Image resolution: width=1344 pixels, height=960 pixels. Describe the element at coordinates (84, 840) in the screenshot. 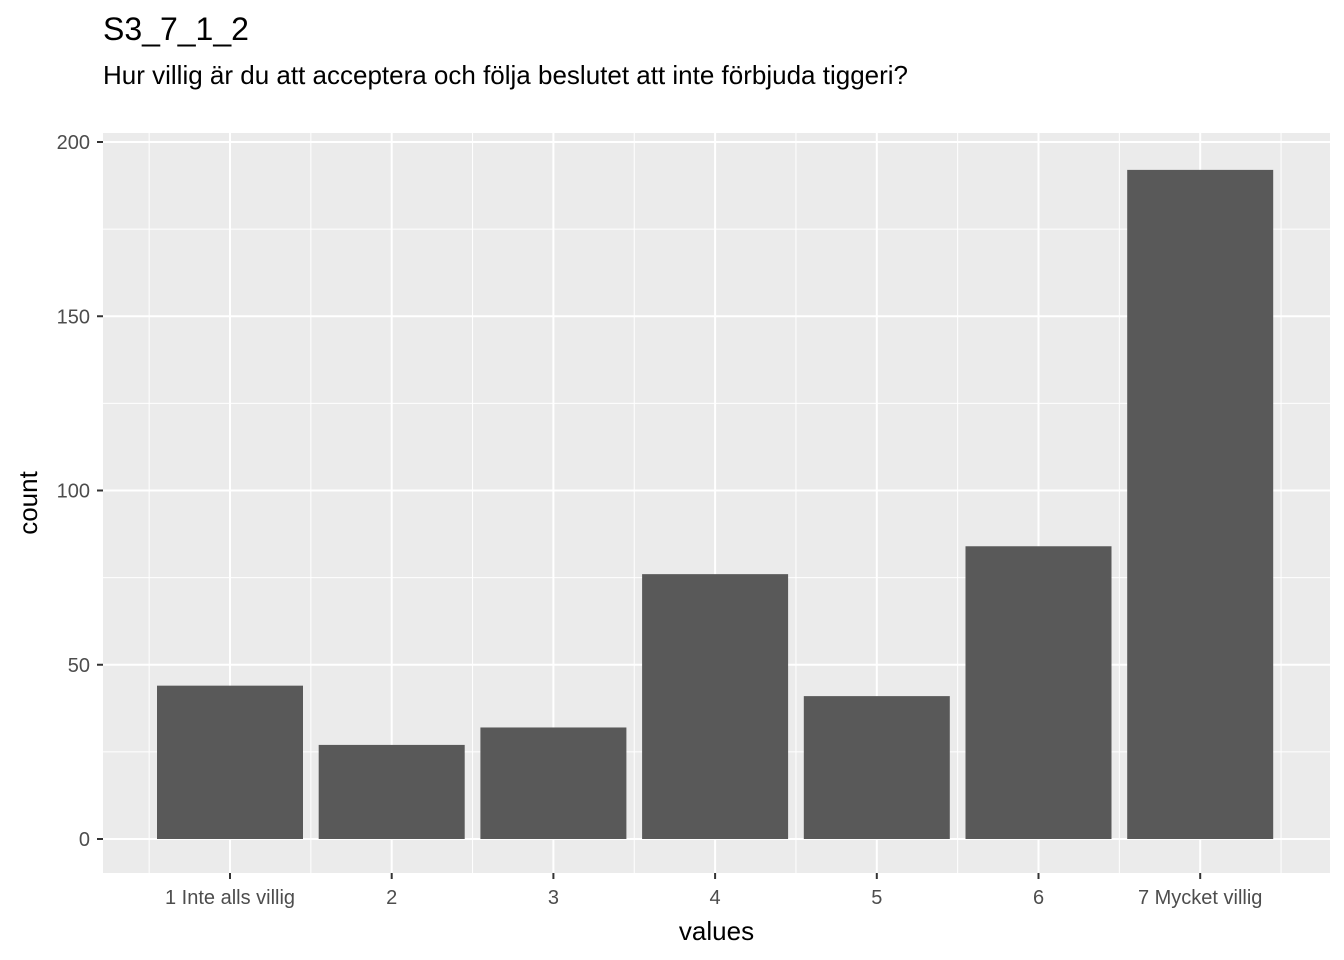

I see `y-tick-label: 0` at that location.